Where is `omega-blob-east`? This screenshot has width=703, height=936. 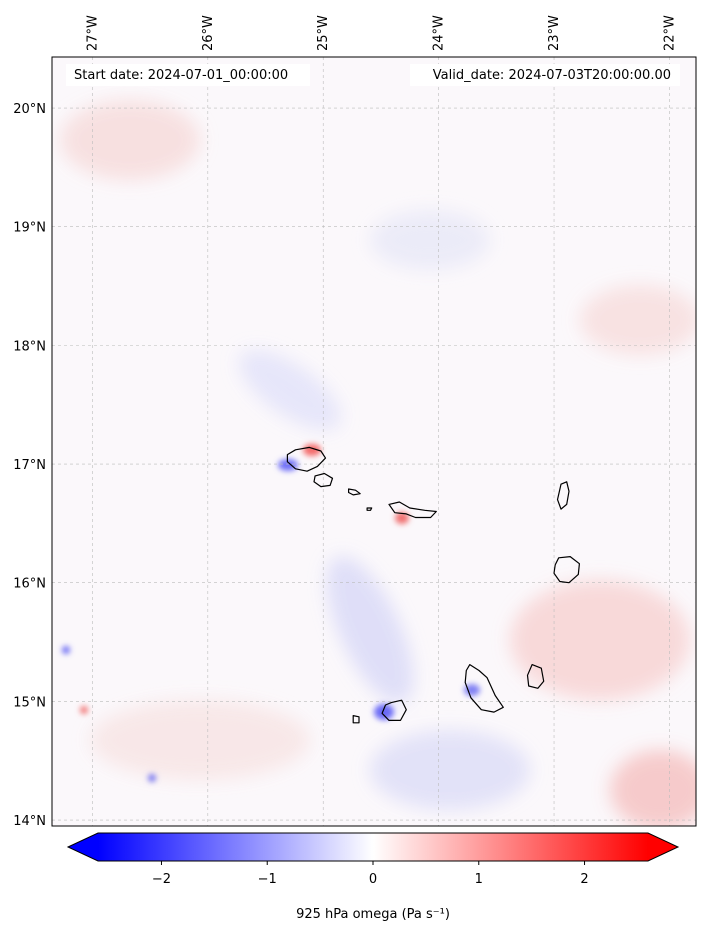 omega-blob-east is located at coordinates (600, 640).